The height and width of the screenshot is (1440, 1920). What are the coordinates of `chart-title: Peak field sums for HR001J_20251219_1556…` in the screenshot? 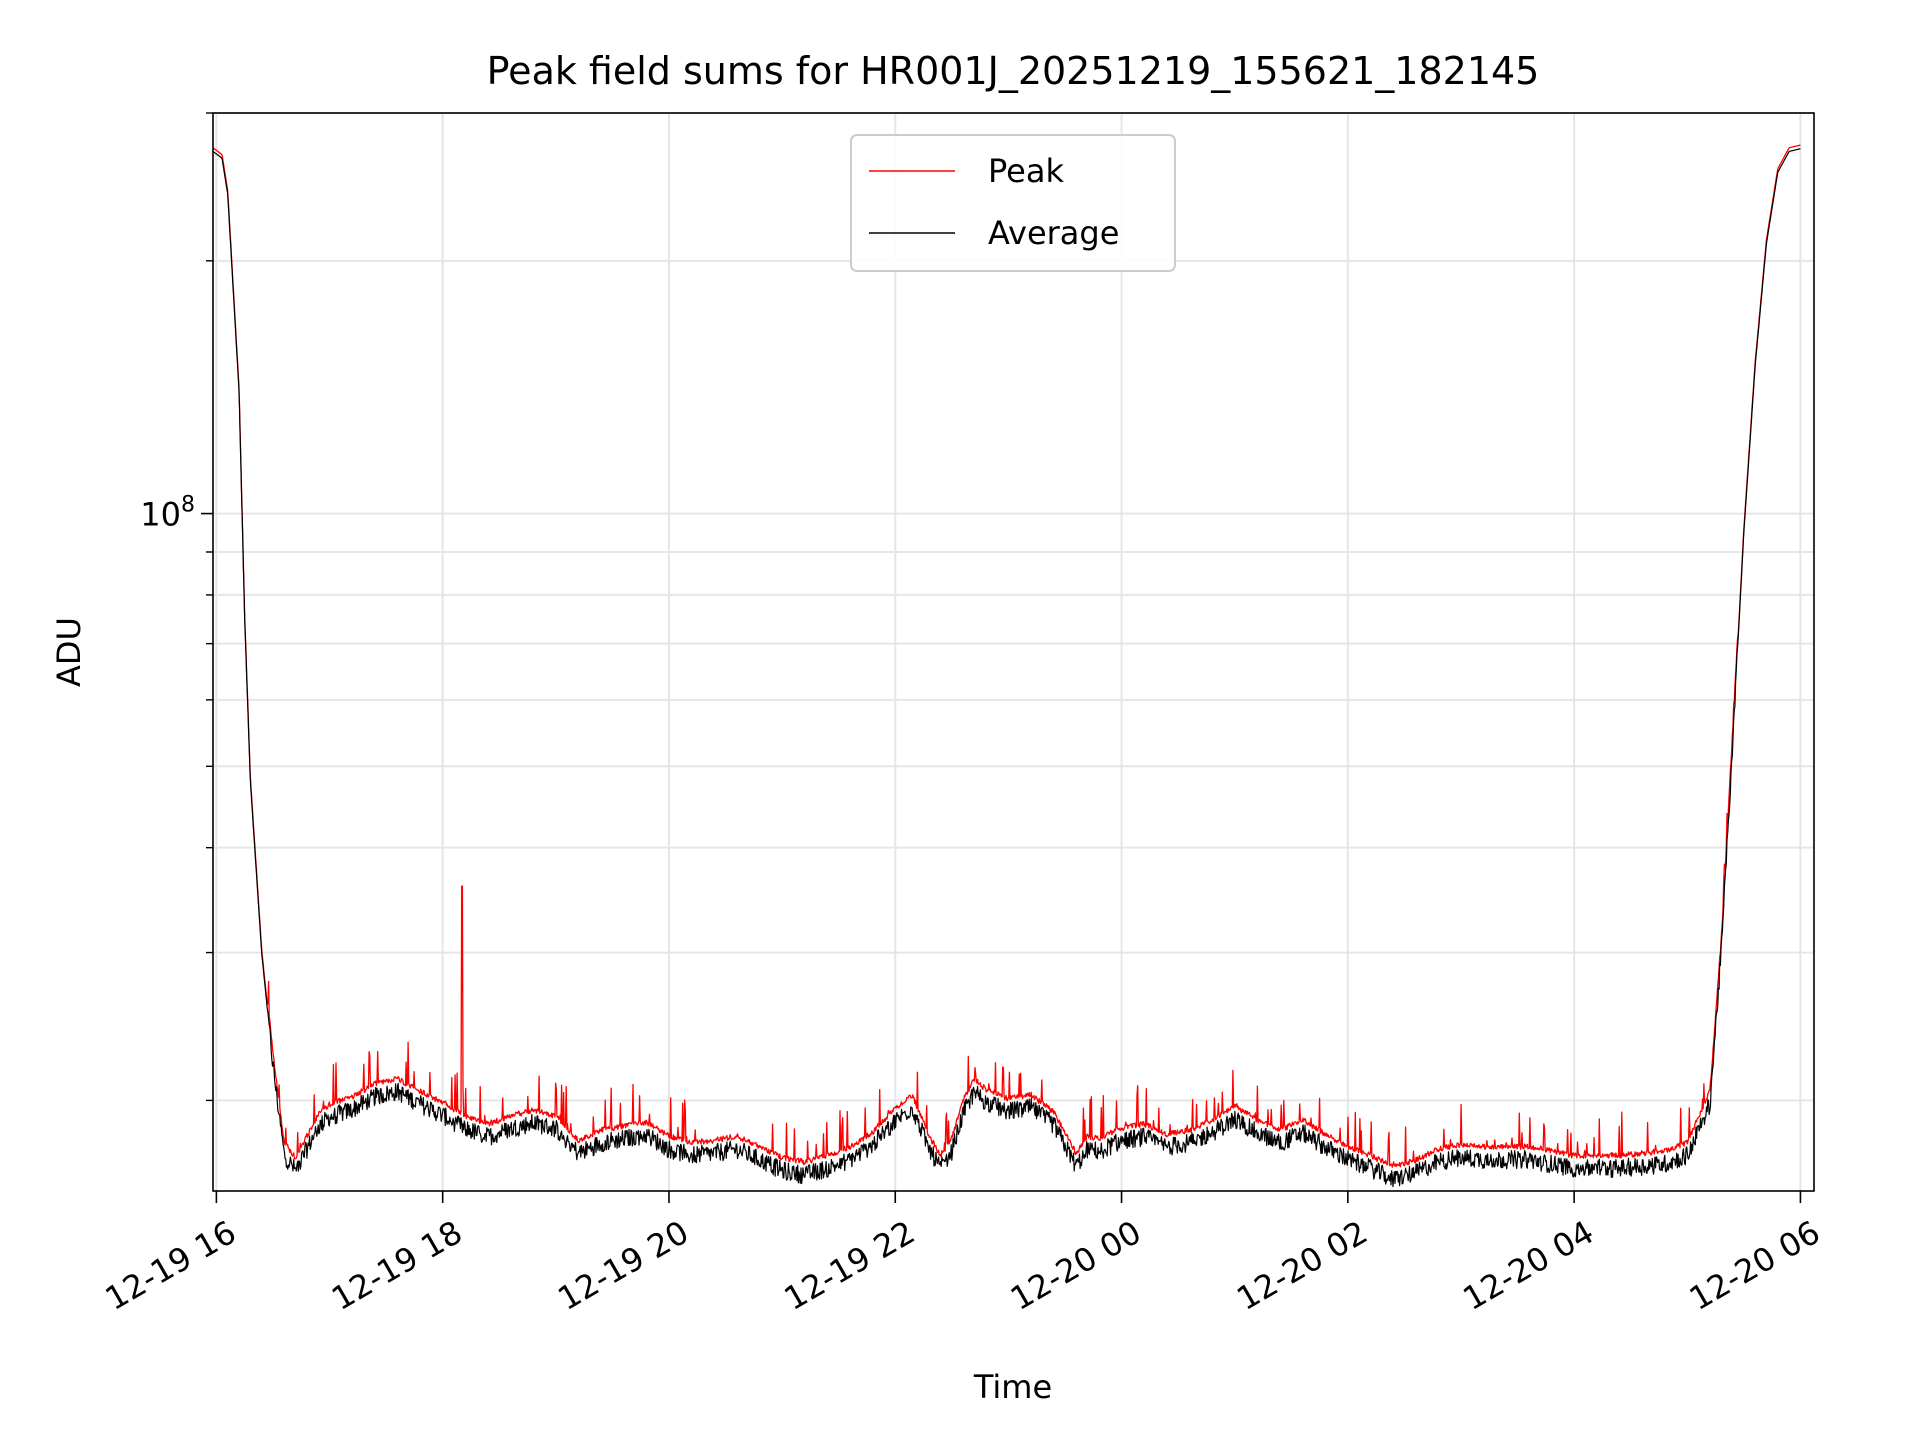 It's located at (1013, 71).